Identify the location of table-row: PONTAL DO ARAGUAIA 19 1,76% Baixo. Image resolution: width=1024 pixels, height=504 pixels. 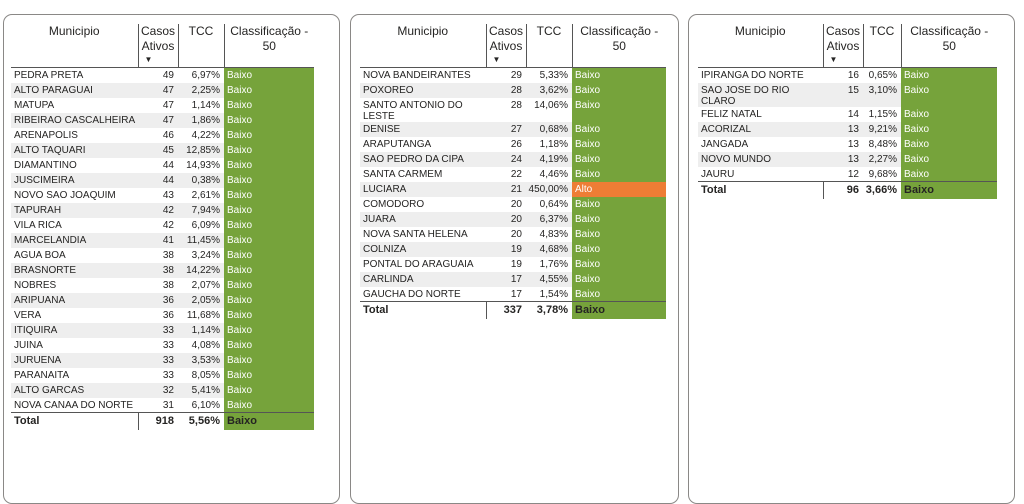
(513, 264).